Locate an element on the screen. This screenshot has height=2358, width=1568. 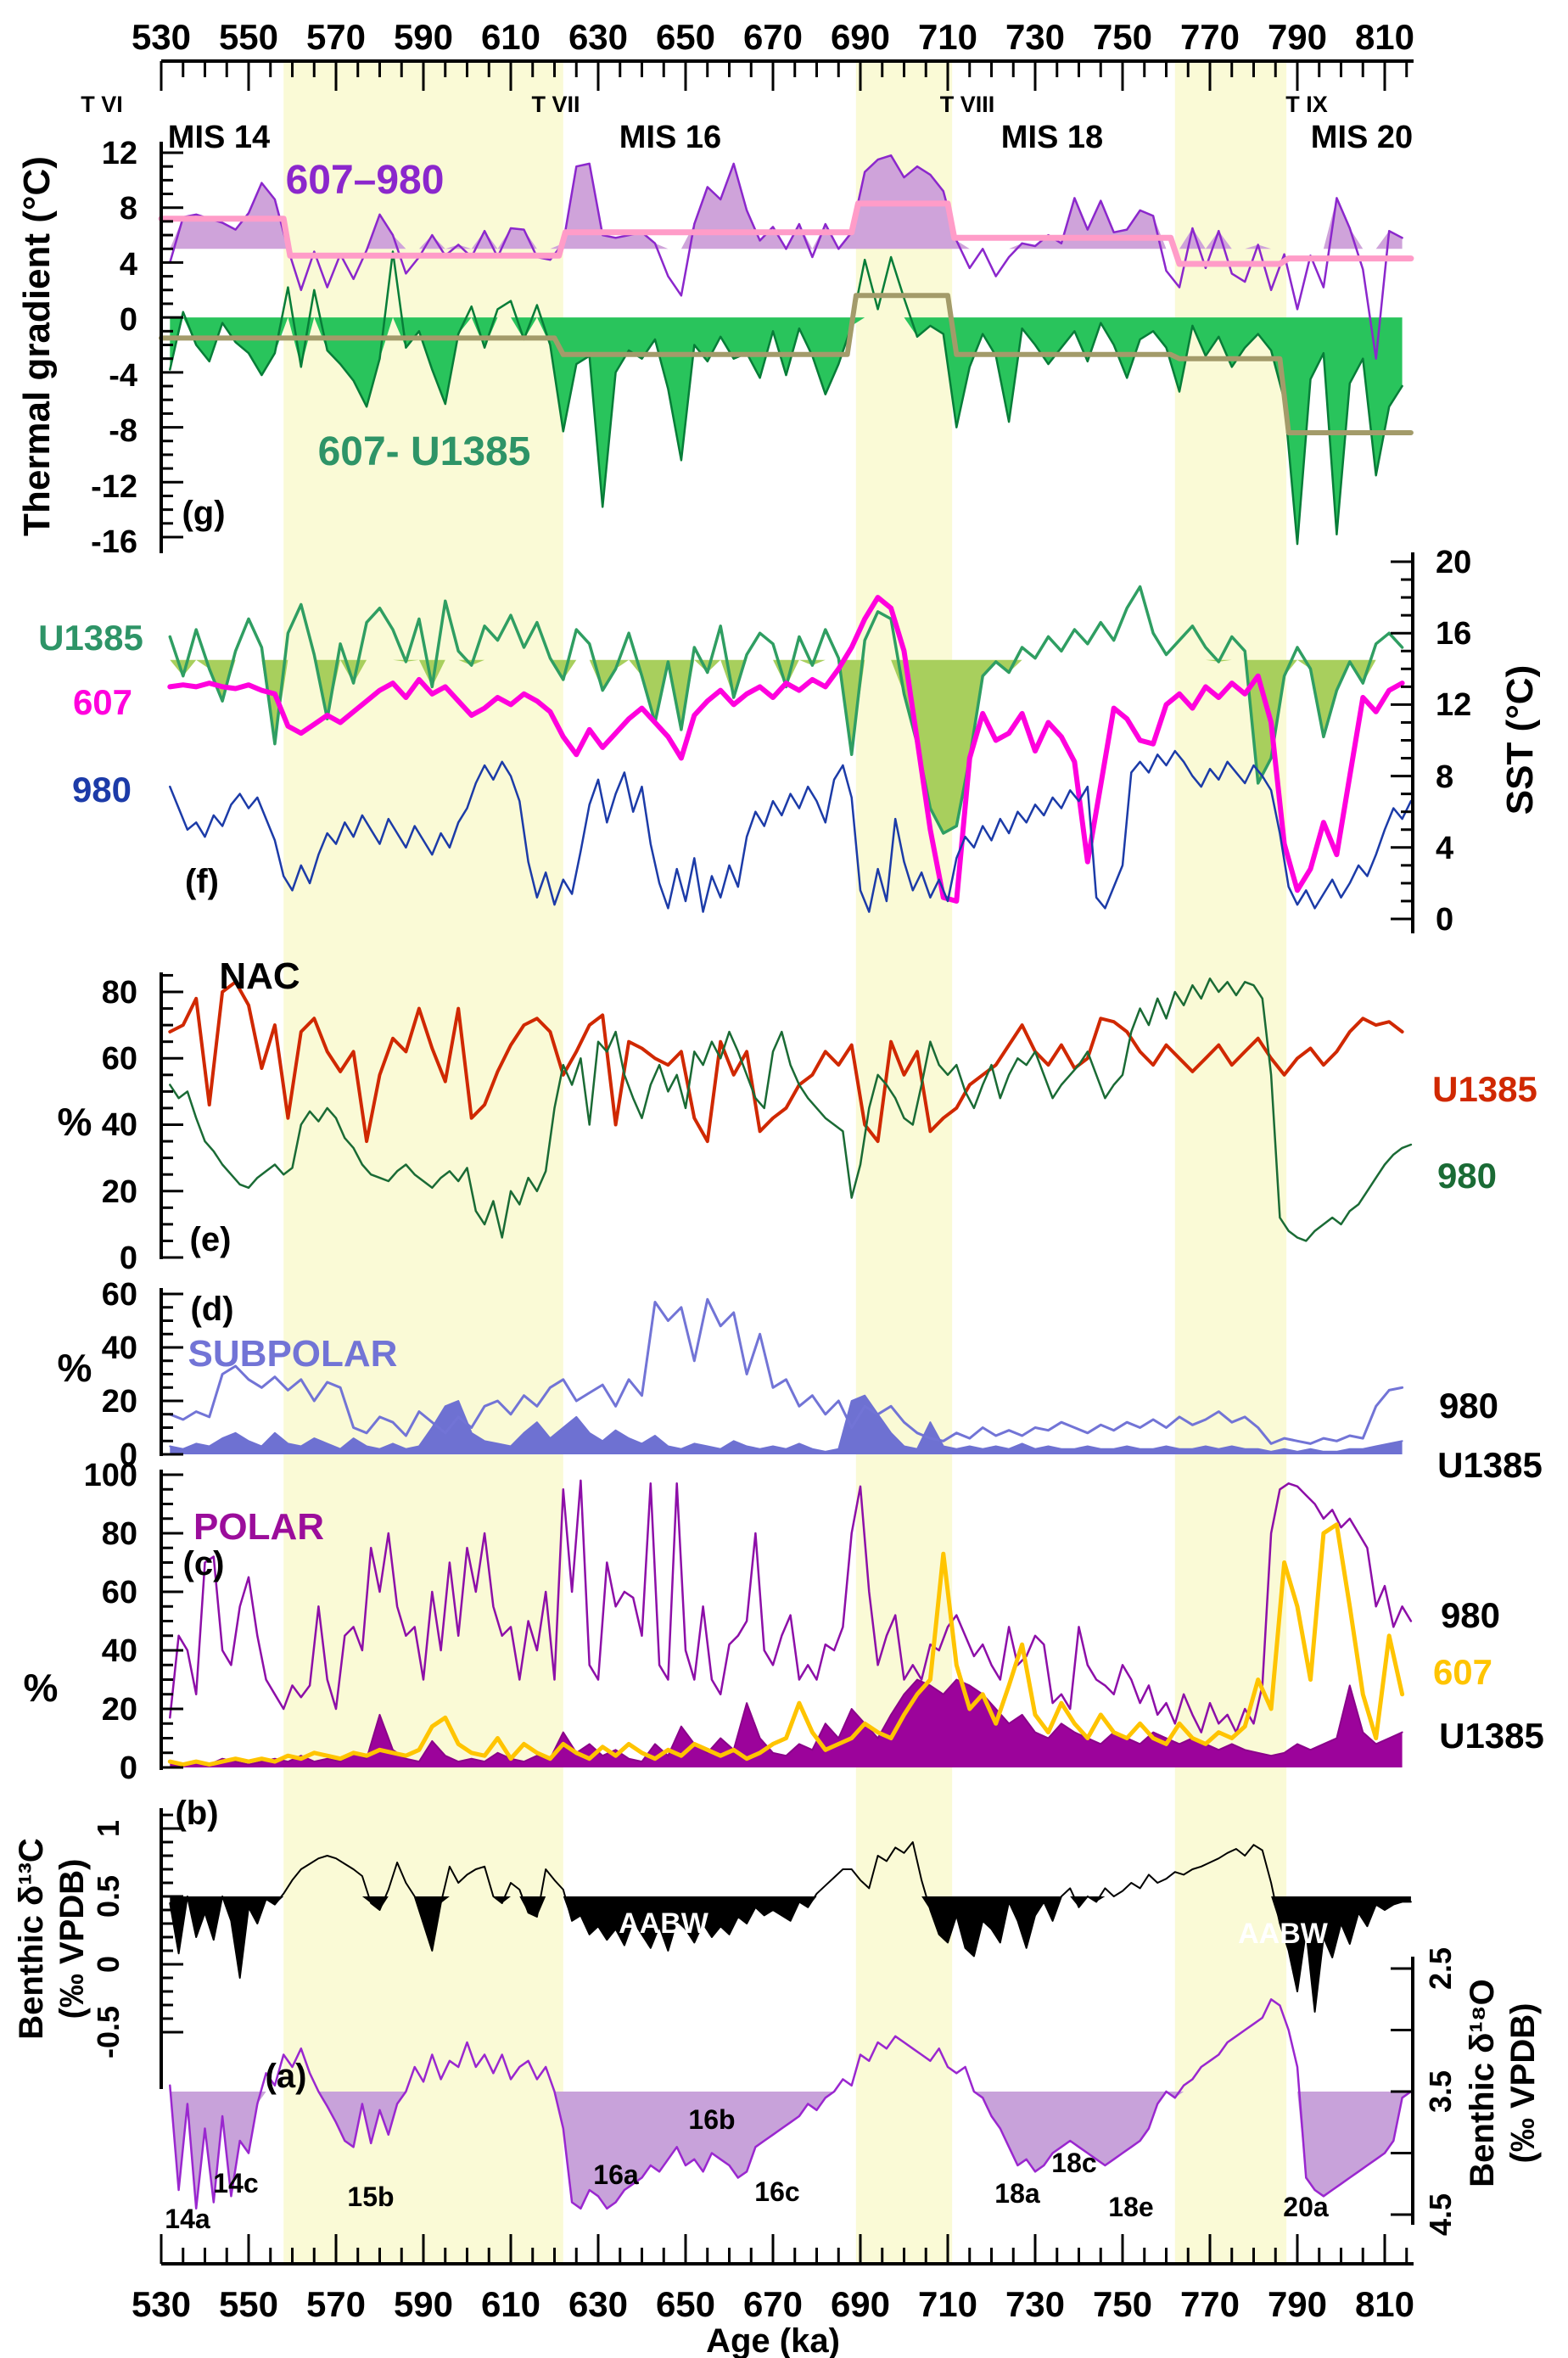
bottom-tick-670: 670 is located at coordinates (773, 2304).